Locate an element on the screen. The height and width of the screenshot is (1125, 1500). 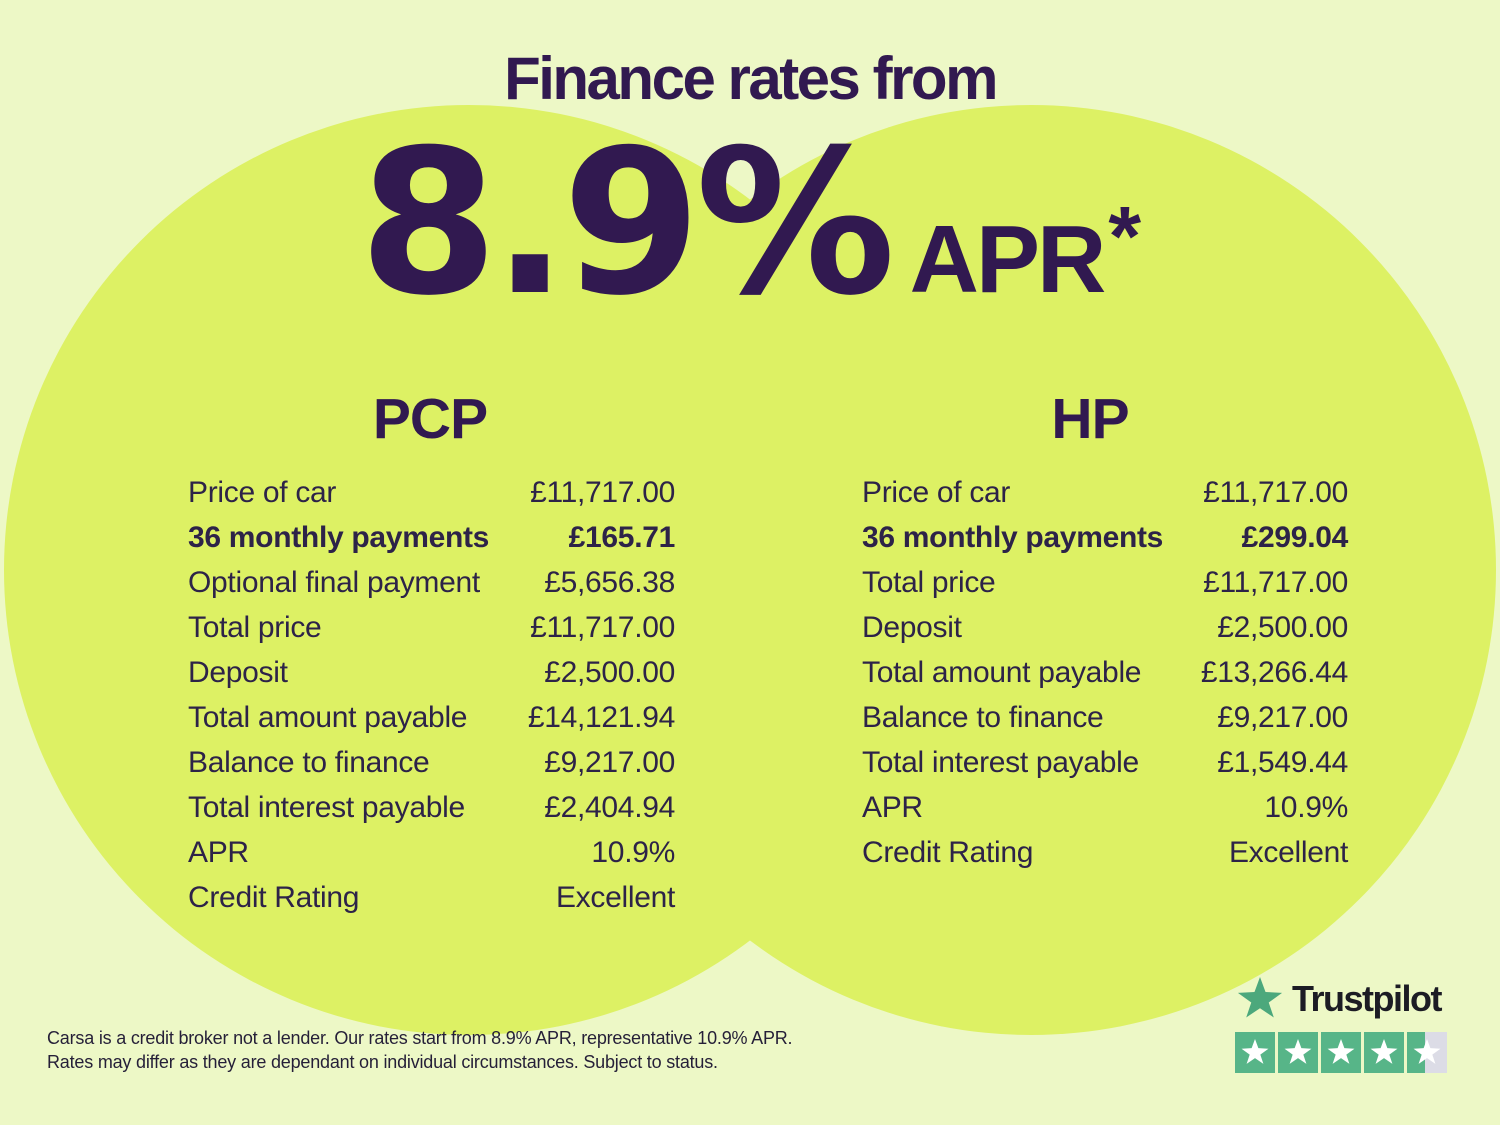
pcp-title: PCP is located at coordinates (430, 419).